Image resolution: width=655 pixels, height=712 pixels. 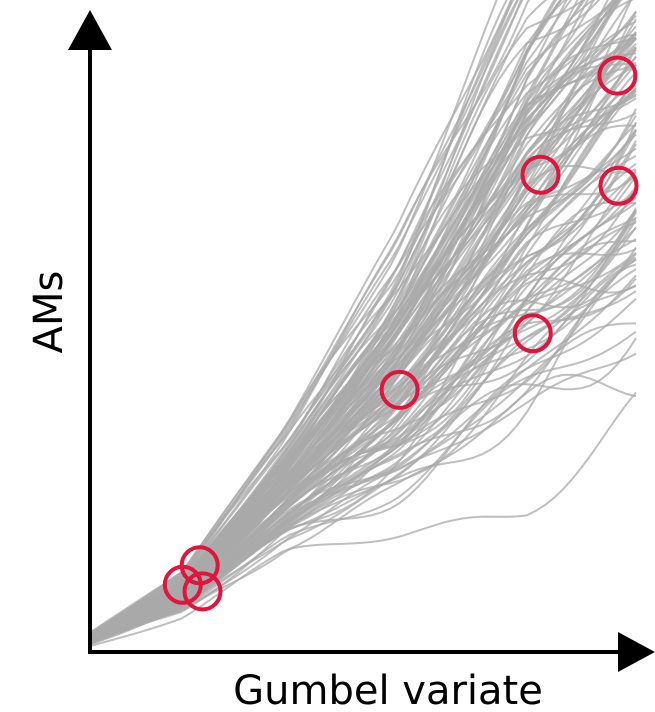 I want to click on x-axis-label: Gumbel variate, so click(x=388, y=690).